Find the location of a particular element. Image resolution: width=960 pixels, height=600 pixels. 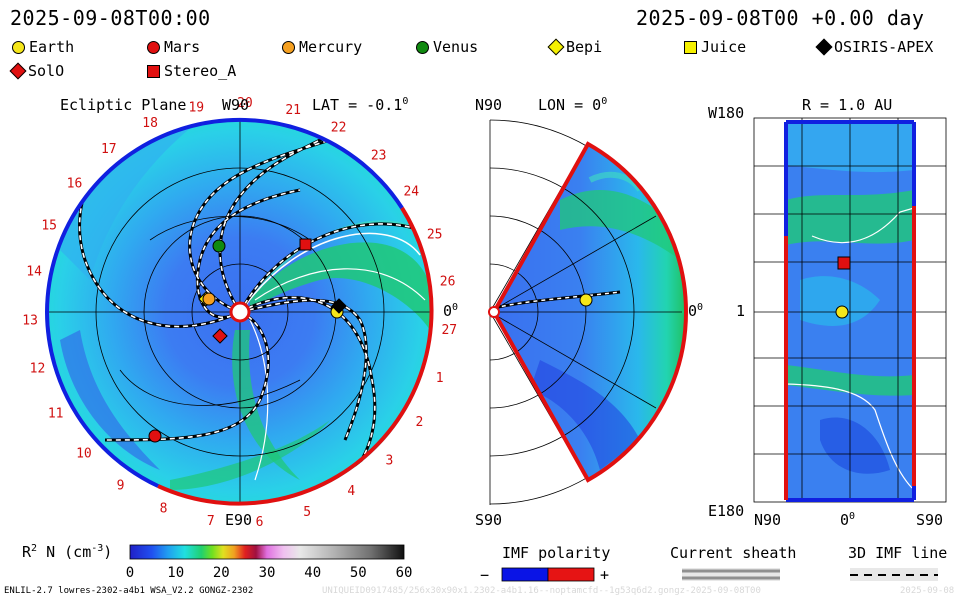

carrington-label: 19 is located at coordinates (196, 108).